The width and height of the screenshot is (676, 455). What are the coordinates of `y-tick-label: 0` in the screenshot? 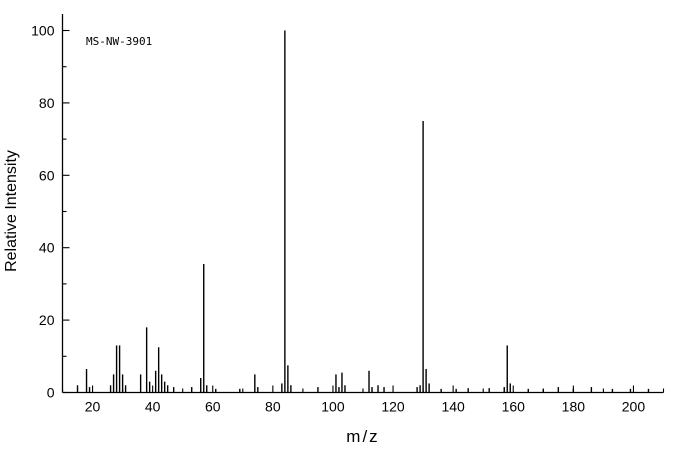 It's located at (51, 393).